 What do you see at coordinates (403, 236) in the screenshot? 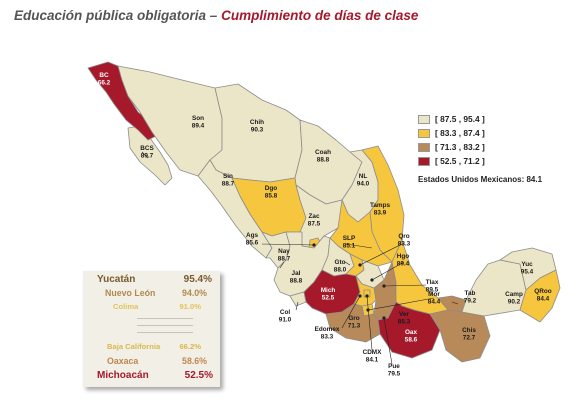
I see `state-label-qro: Qro` at bounding box center [403, 236].